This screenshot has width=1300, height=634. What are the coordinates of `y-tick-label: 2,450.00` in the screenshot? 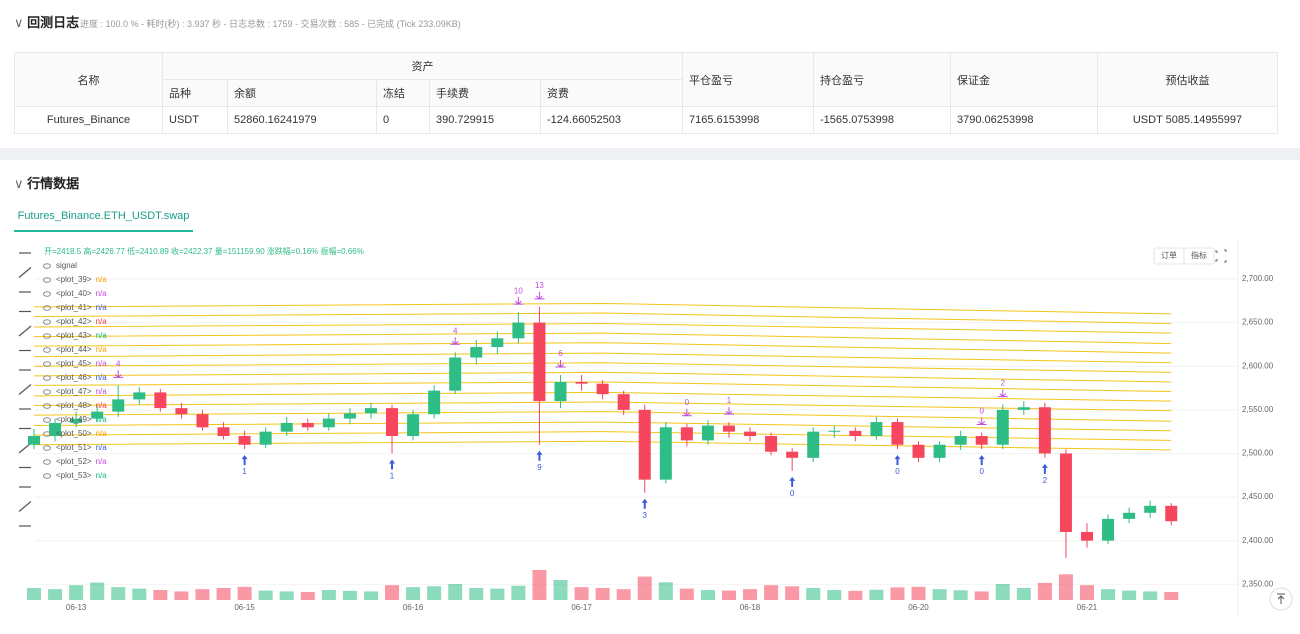 It's located at (1258, 496).